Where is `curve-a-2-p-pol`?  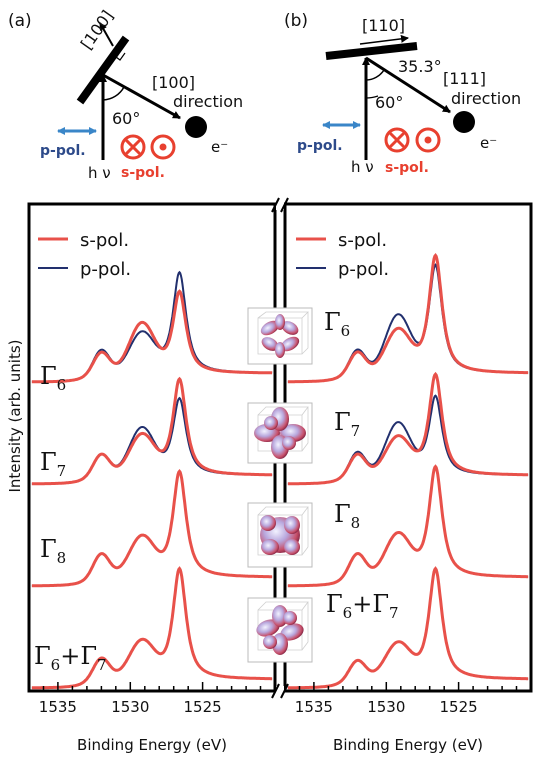 curve-a-2-p-pol is located at coordinates (152, 528).